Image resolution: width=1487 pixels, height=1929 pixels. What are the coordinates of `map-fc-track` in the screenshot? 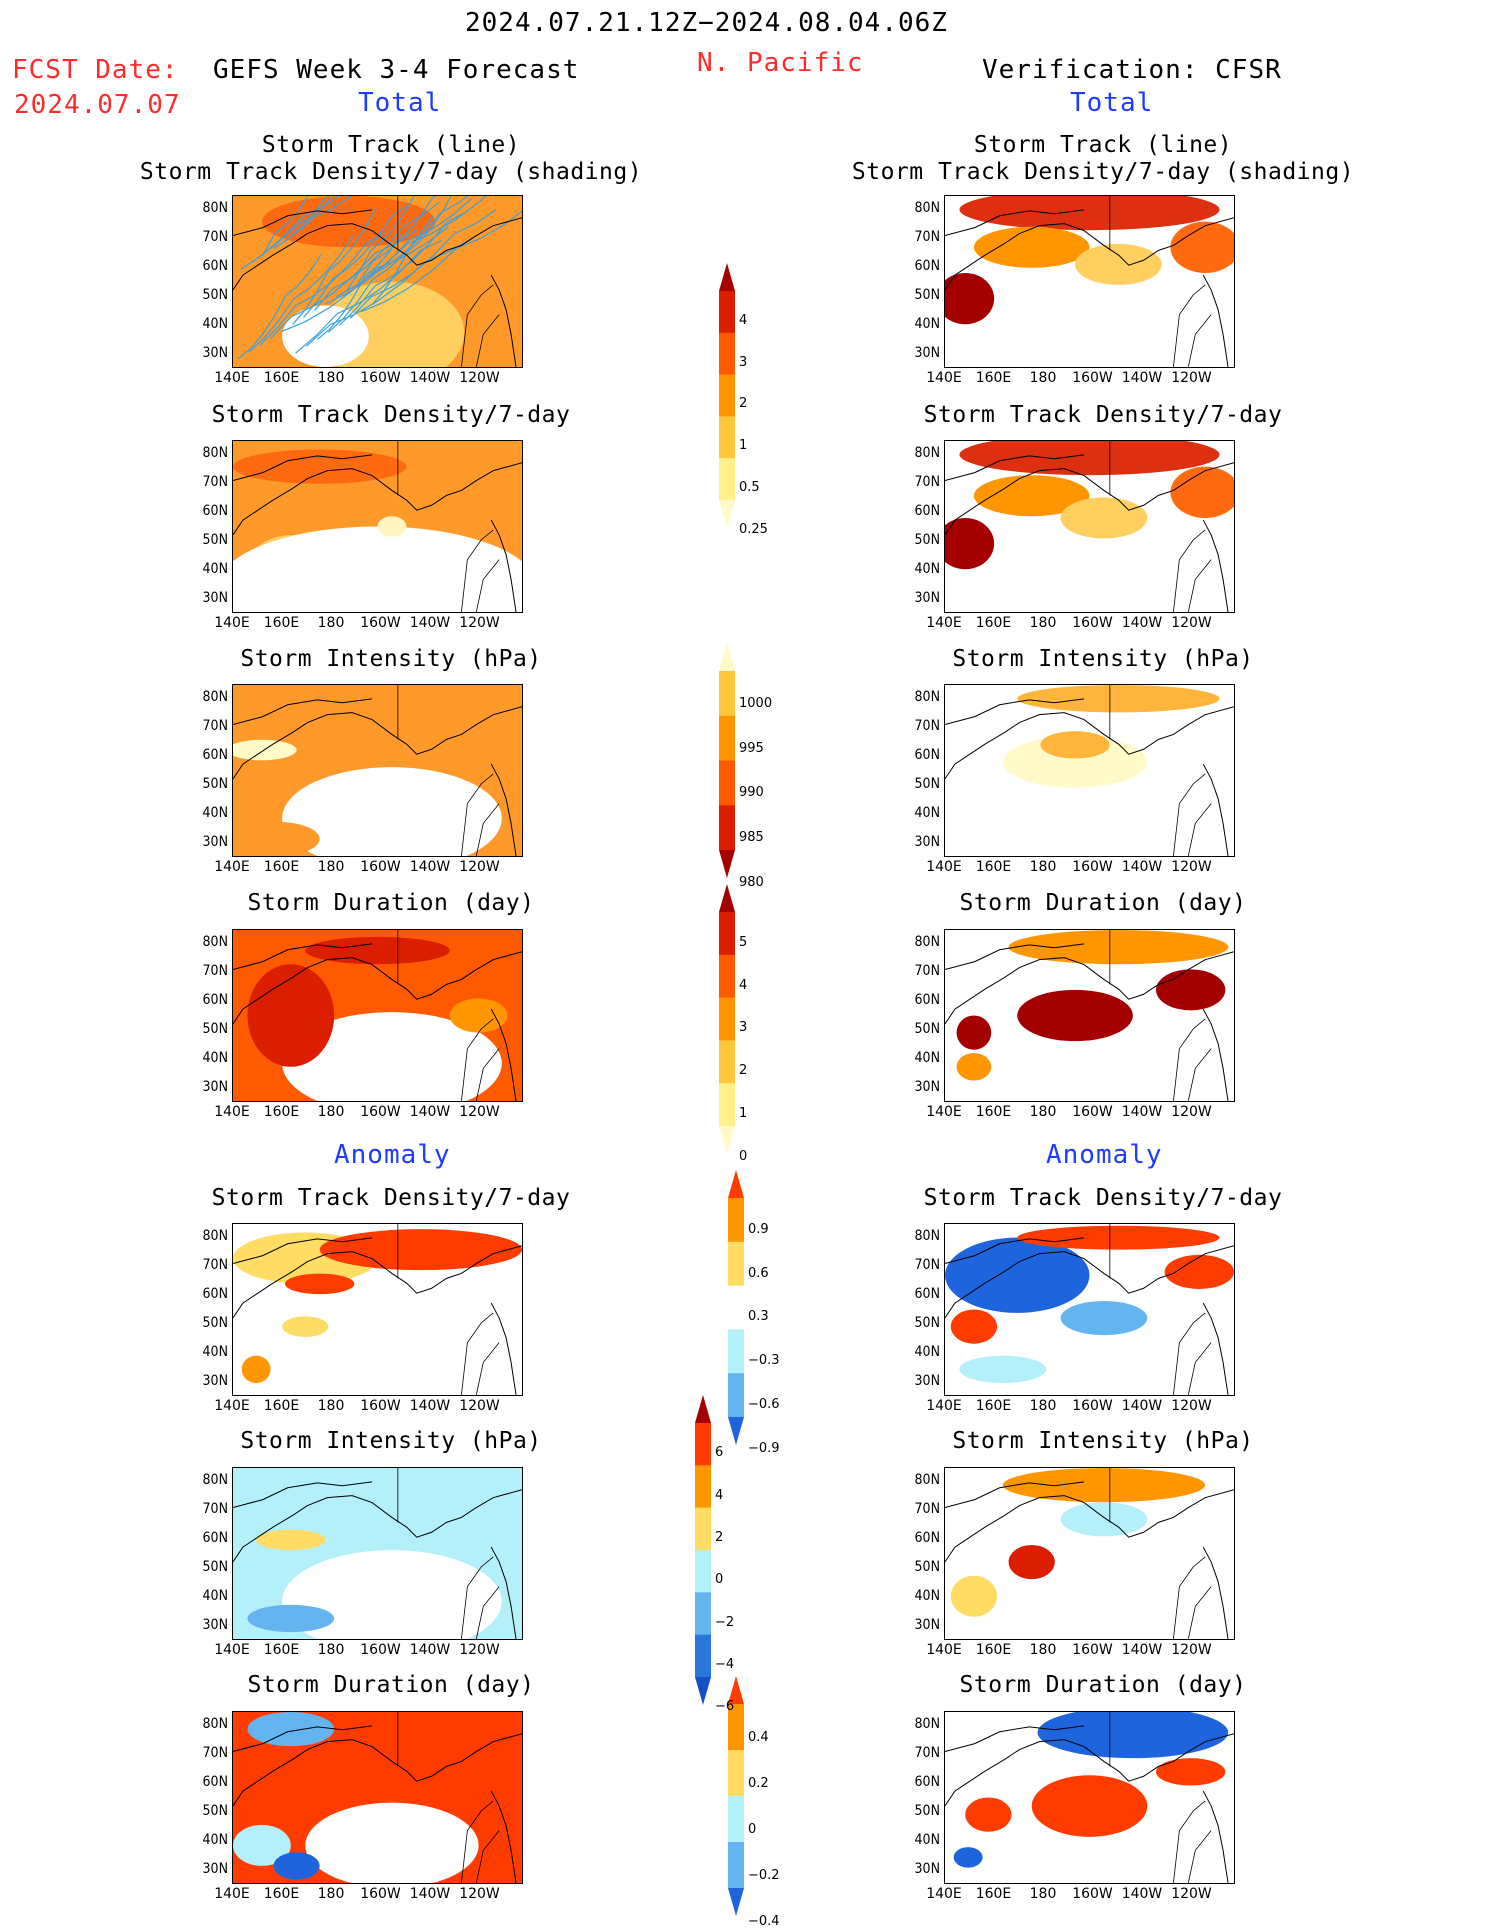 It's located at (377, 281).